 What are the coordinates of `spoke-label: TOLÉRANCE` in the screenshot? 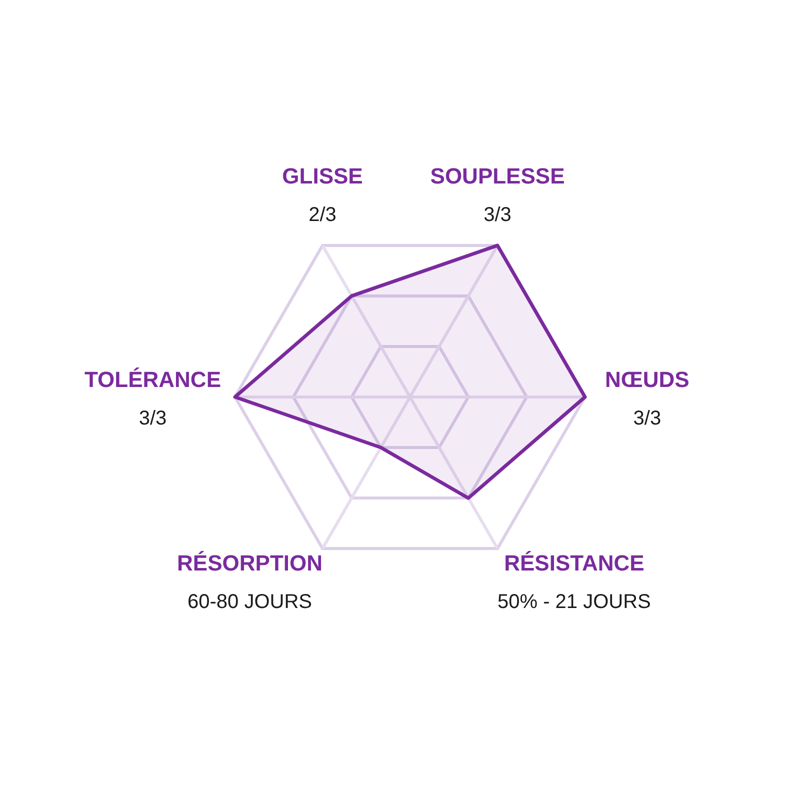 It's located at (153, 379).